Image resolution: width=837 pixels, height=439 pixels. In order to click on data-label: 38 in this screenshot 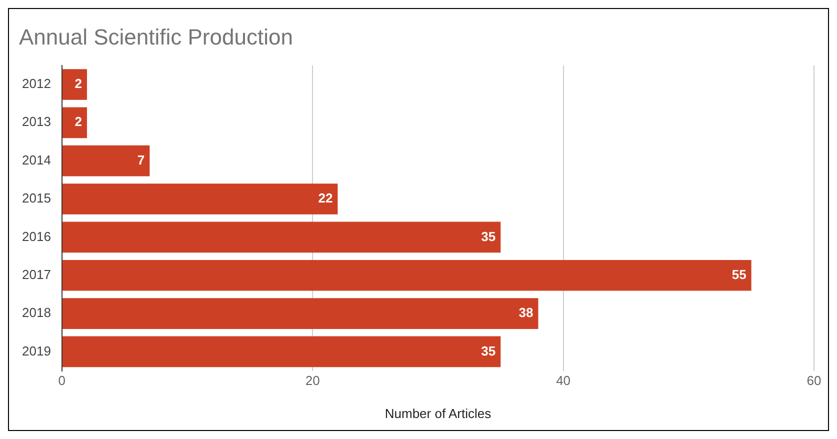, I will do `click(526, 312)`.